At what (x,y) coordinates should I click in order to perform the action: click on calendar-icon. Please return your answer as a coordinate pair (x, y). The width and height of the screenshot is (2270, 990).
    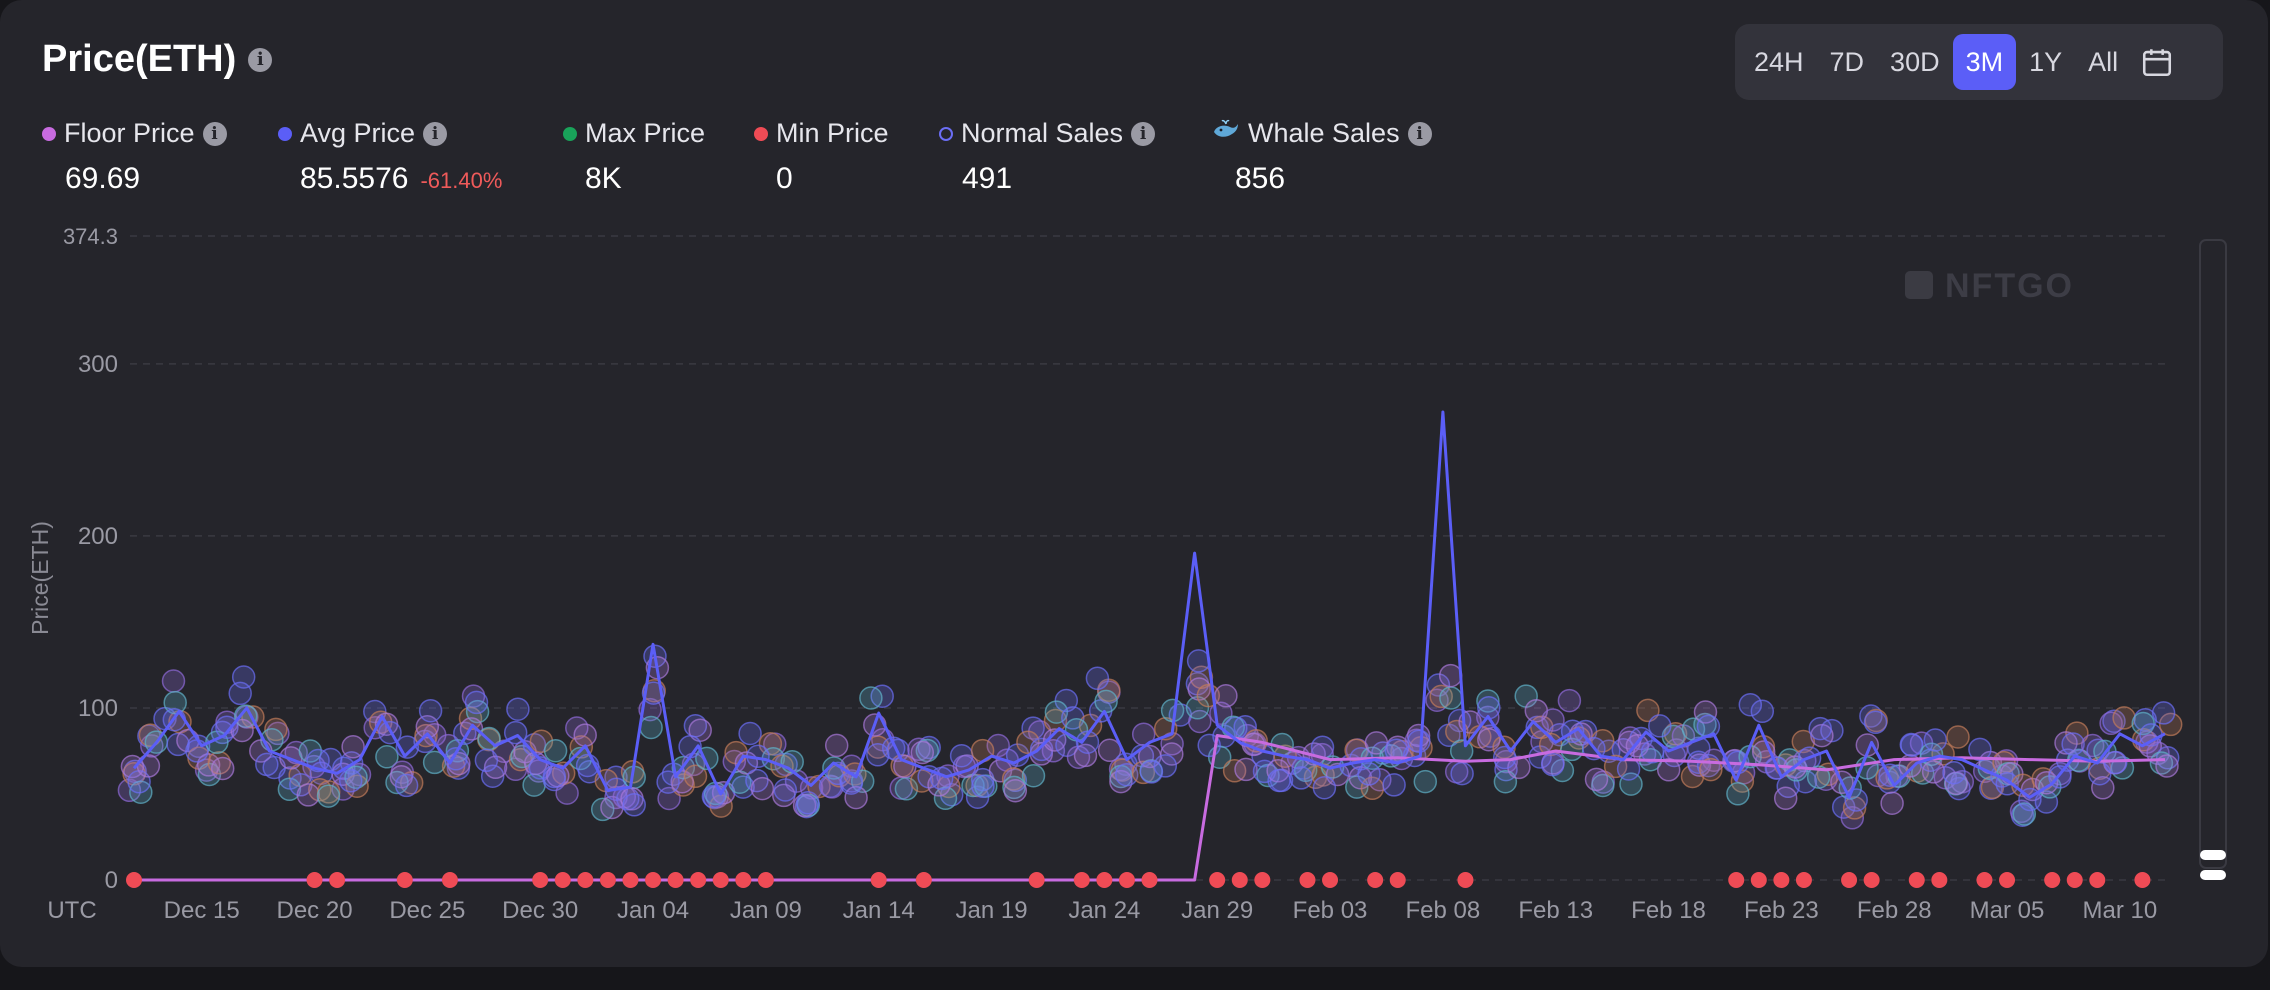
    Looking at the image, I should click on (2157, 62).